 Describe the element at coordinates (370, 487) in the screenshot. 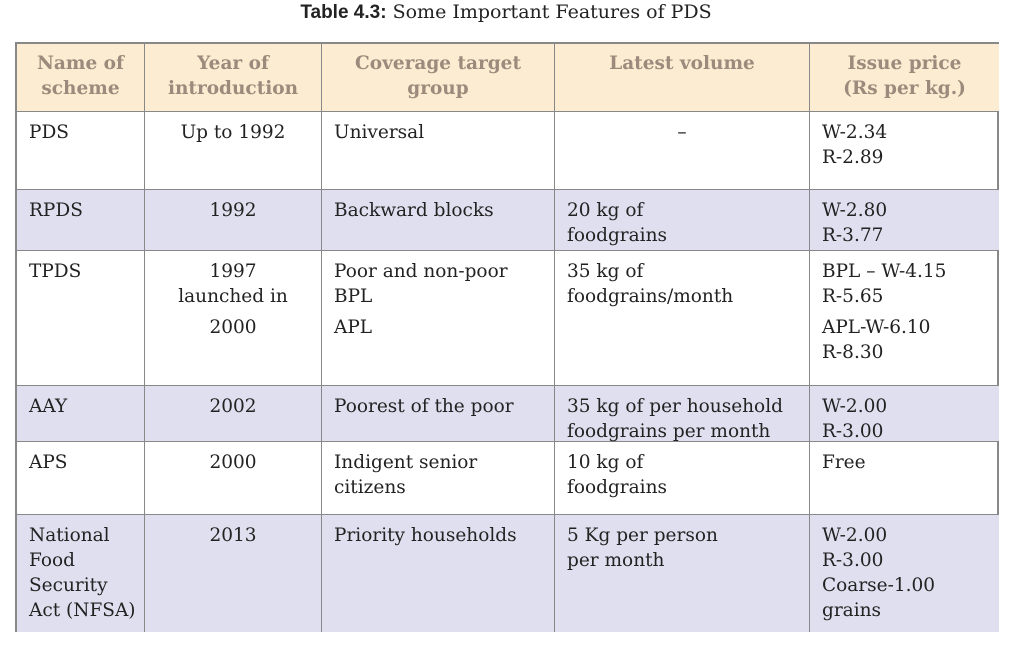

I see `cell-line: citizens` at that location.